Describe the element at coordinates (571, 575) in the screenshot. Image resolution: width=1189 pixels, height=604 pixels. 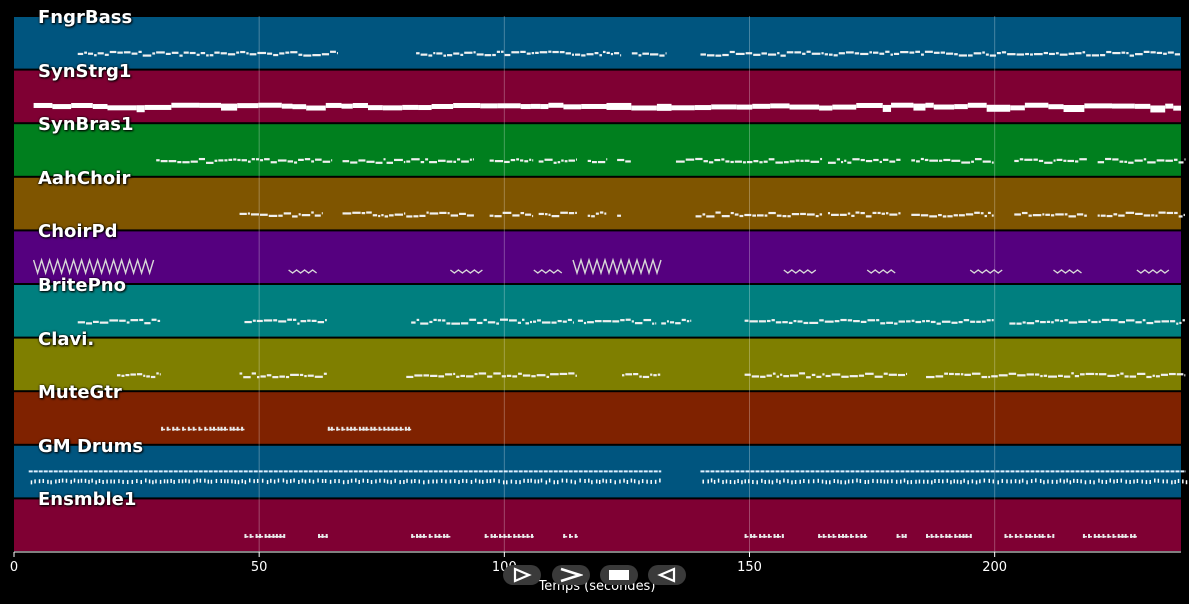
I see `forward-button` at that location.